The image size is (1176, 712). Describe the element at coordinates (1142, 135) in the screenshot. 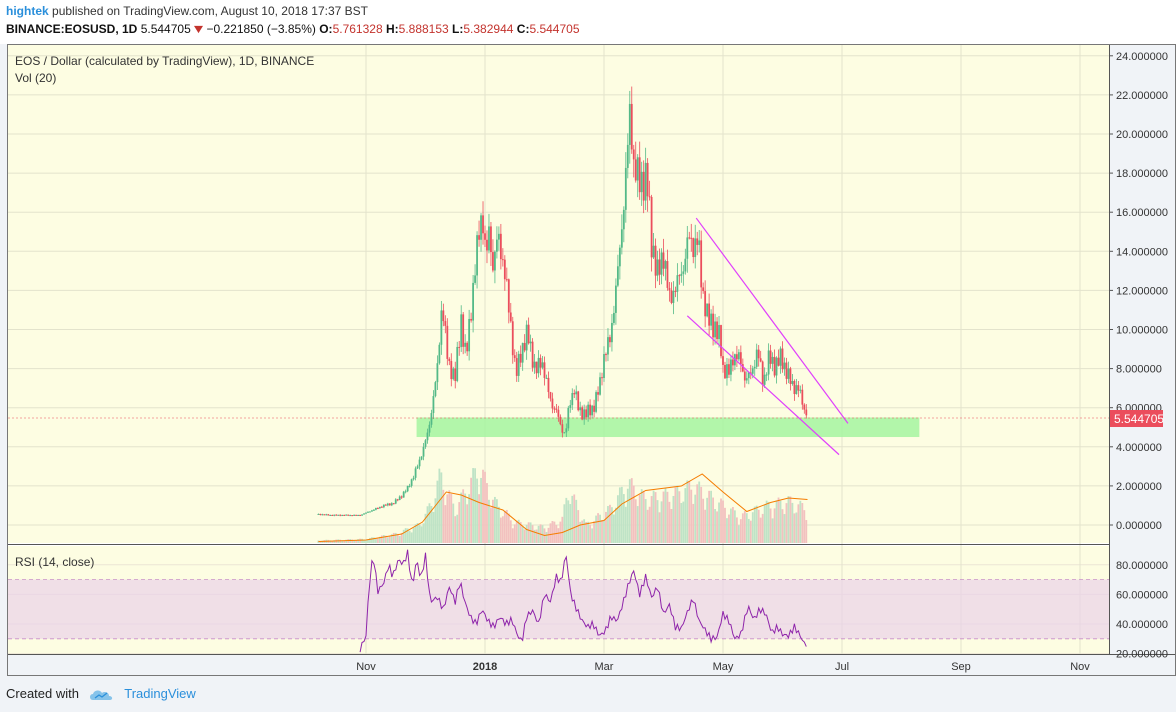

I see `price-tick-label: 20.000000` at that location.